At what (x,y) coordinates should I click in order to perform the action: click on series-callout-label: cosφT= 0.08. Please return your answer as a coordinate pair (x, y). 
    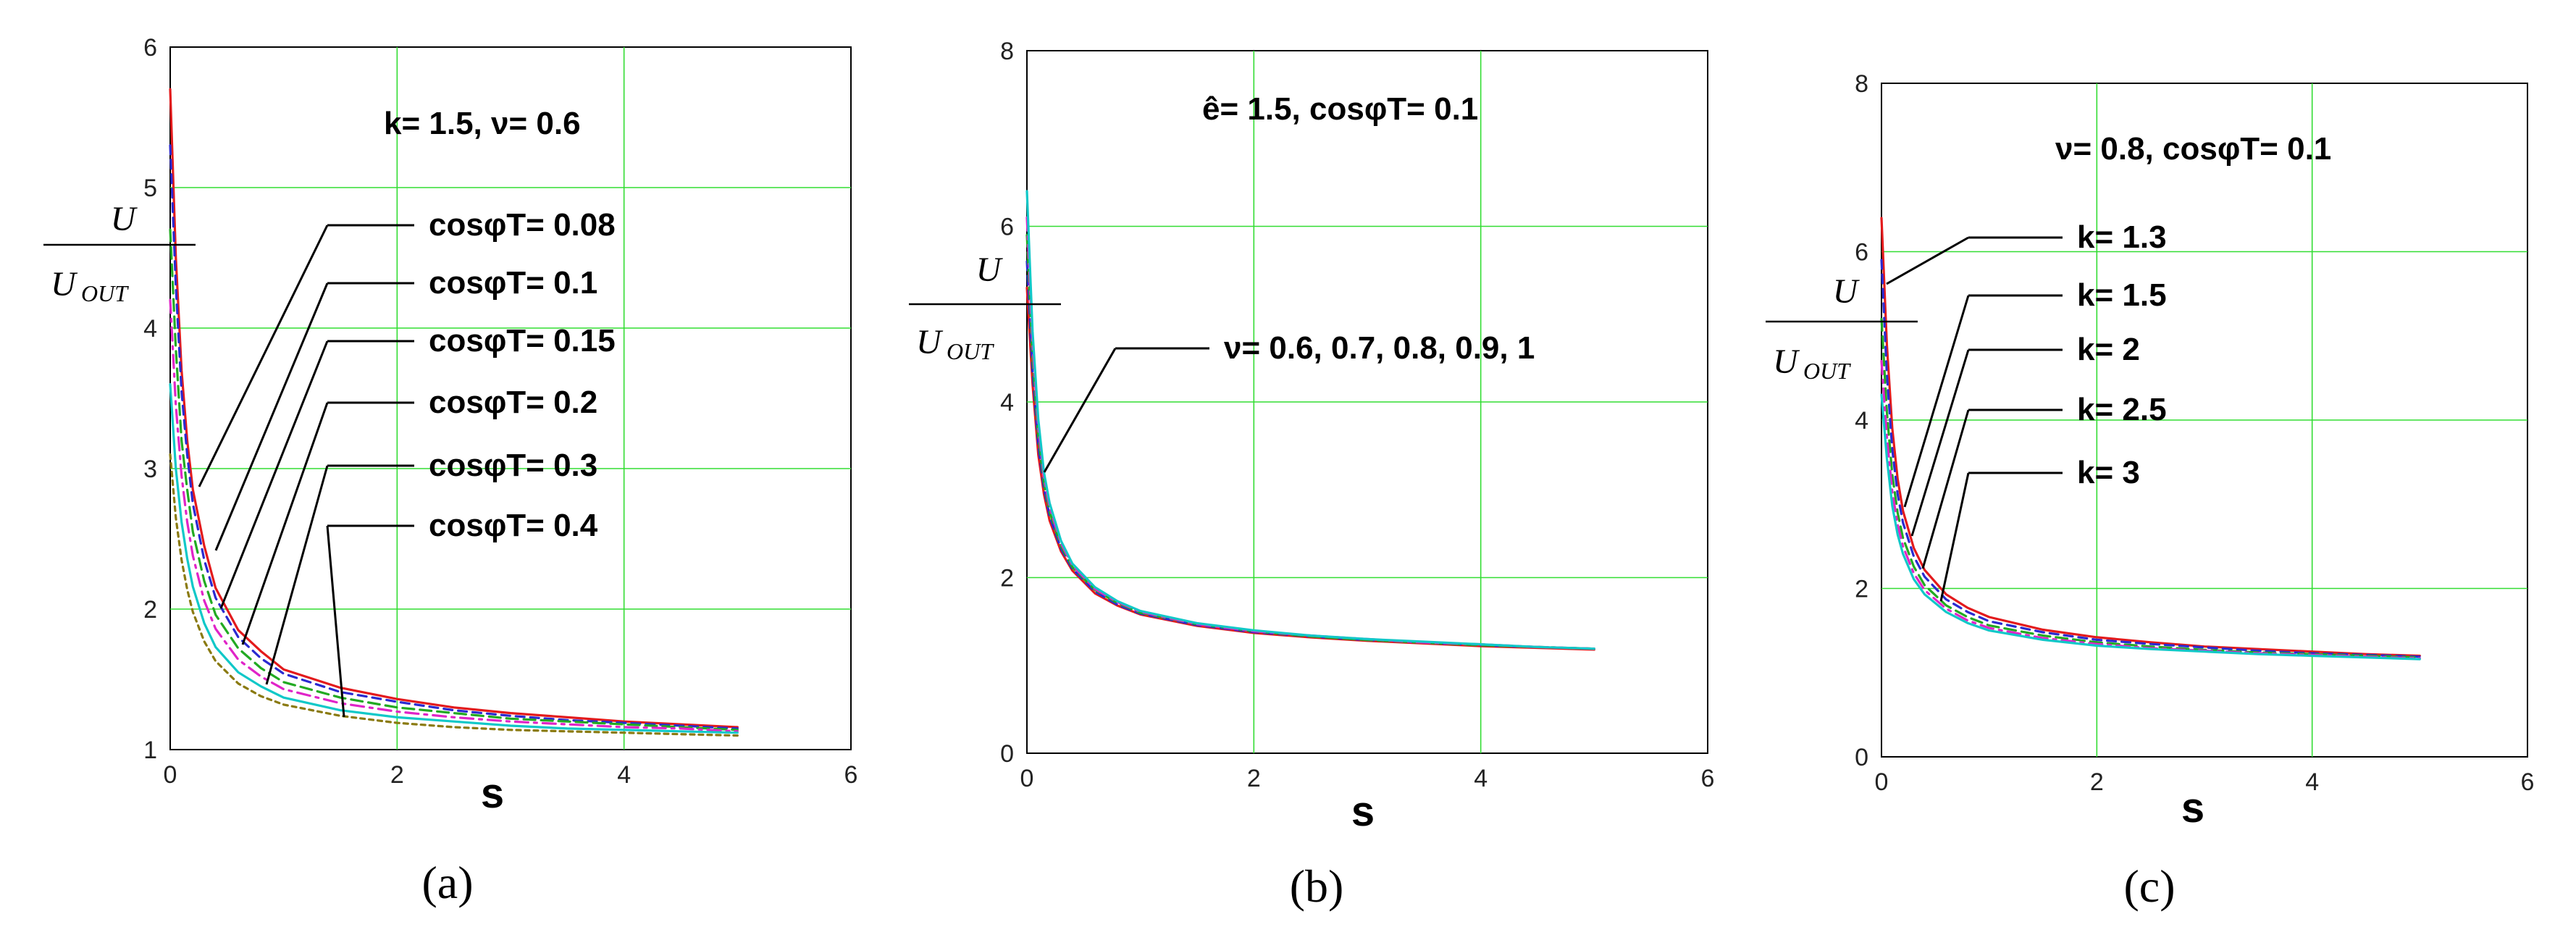
    Looking at the image, I should click on (522, 225).